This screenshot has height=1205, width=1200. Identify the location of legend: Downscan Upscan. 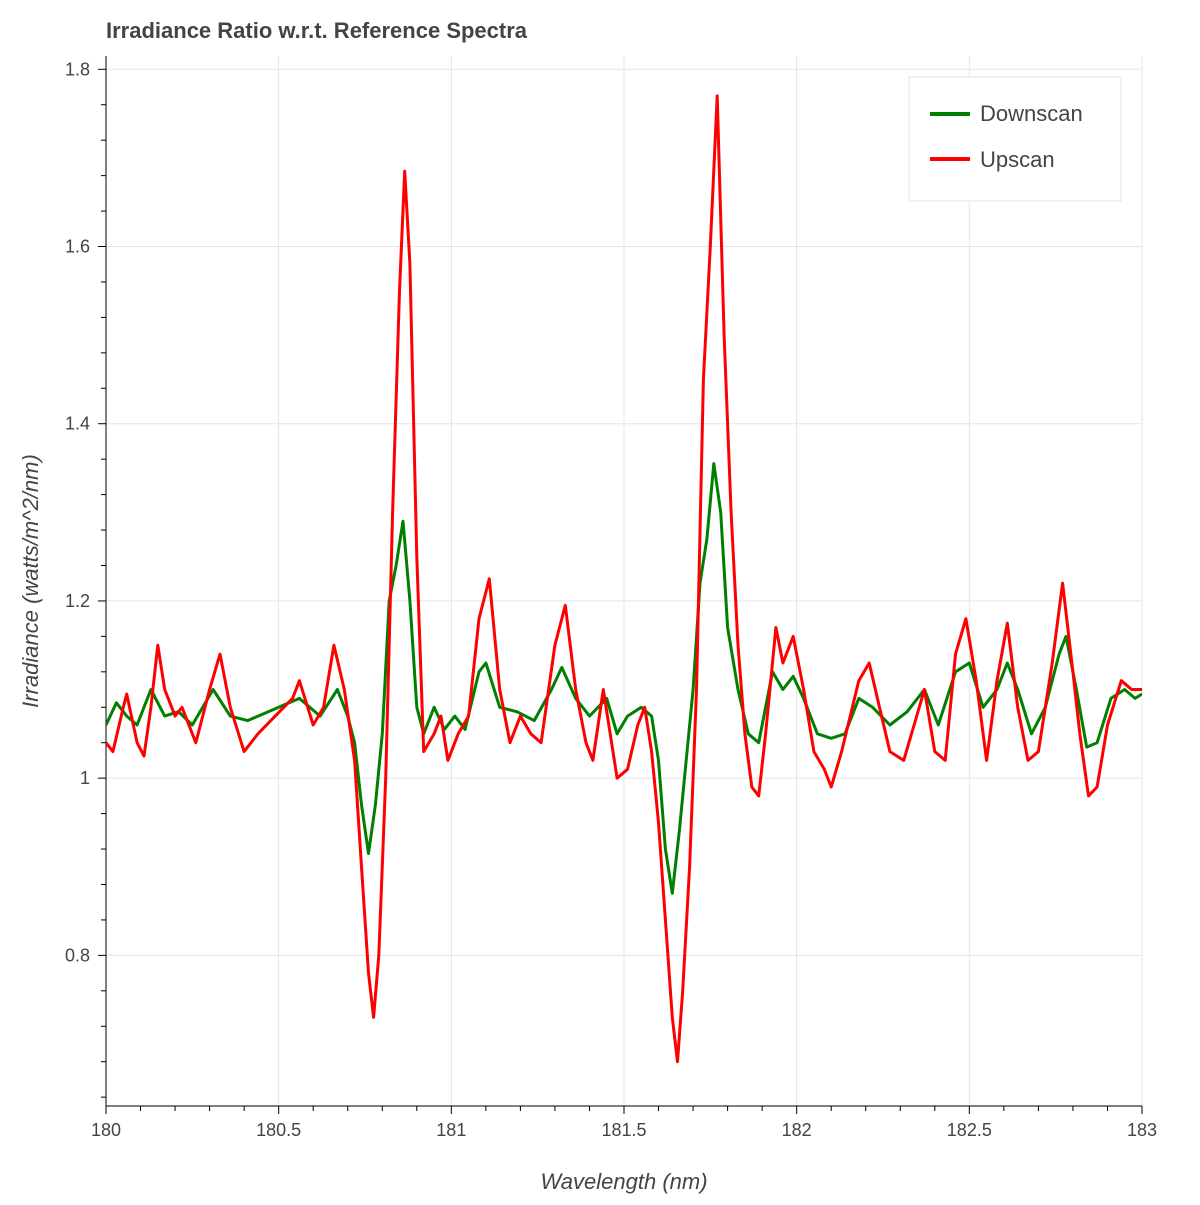
(1015, 139).